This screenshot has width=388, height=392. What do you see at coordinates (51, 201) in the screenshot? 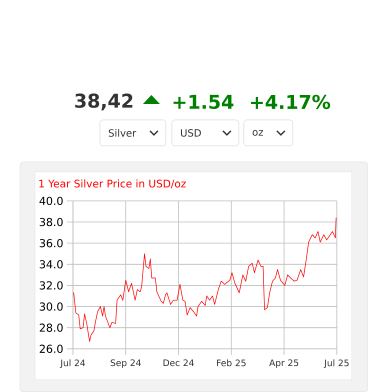
I see `y-tick-label: 40.0` at bounding box center [51, 201].